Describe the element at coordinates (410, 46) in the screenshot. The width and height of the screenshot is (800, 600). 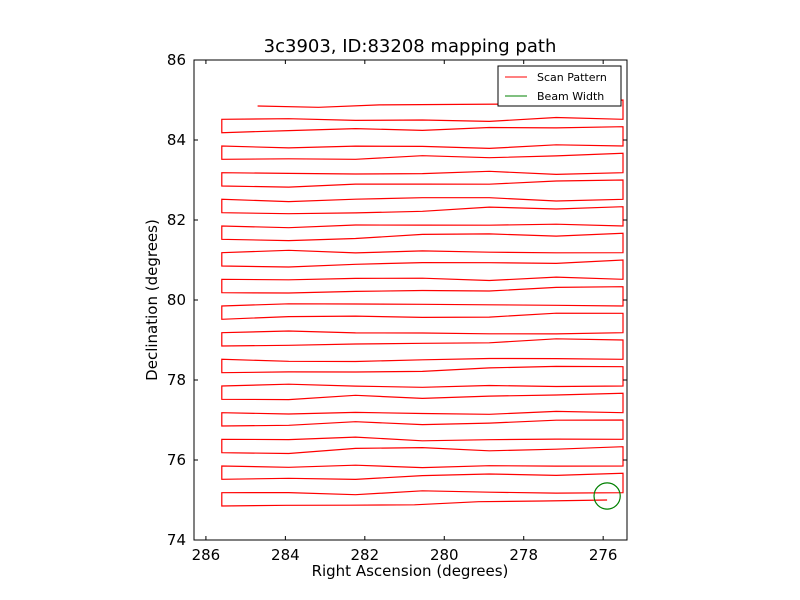
I see `chart-title: 3c3903, ID:83208 mapping path` at that location.